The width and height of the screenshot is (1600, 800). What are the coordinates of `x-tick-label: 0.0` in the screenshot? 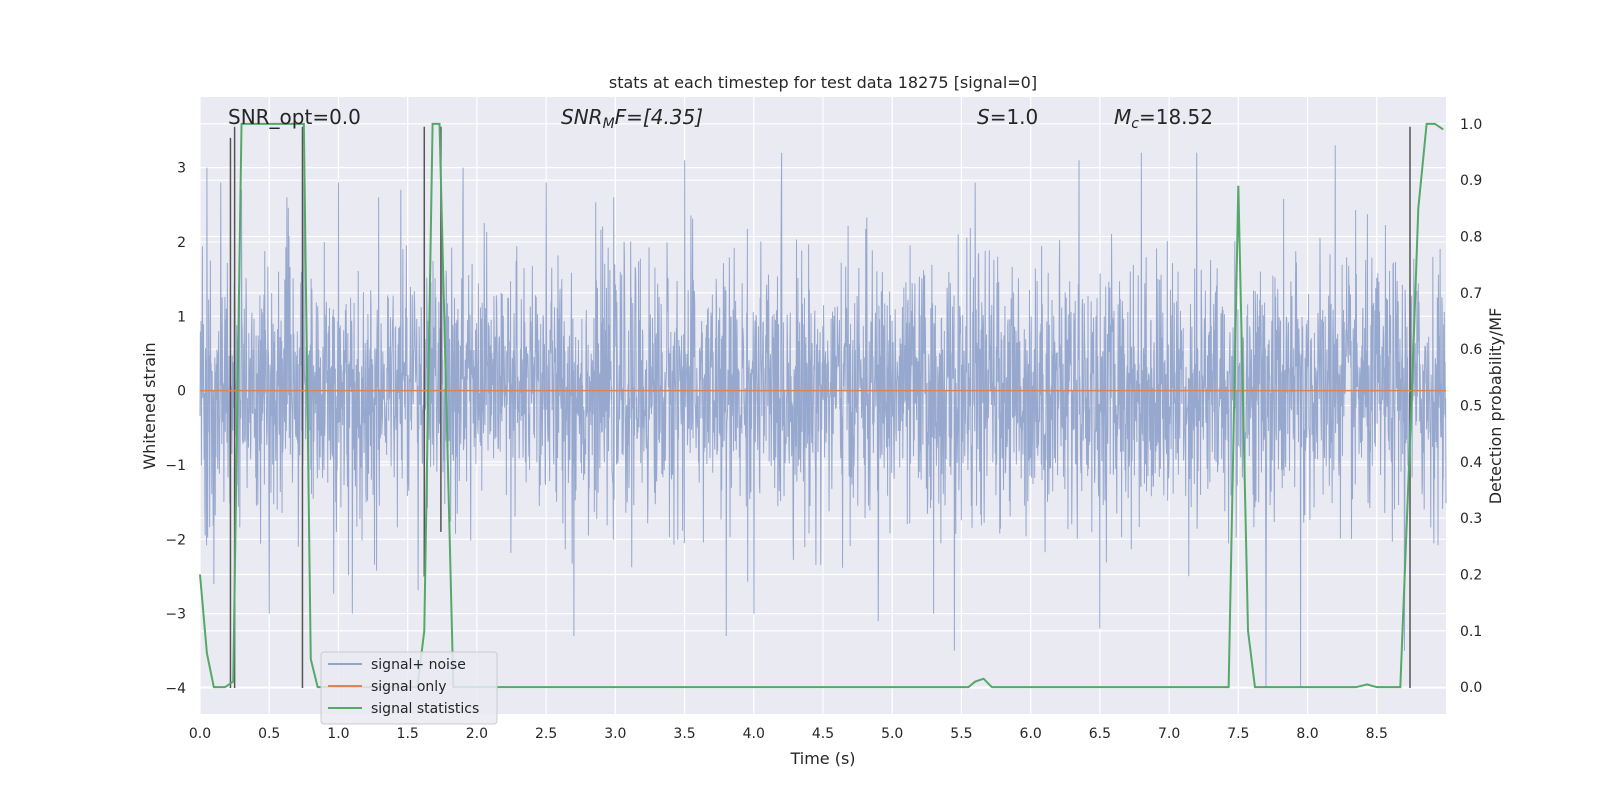 It's located at (200, 734).